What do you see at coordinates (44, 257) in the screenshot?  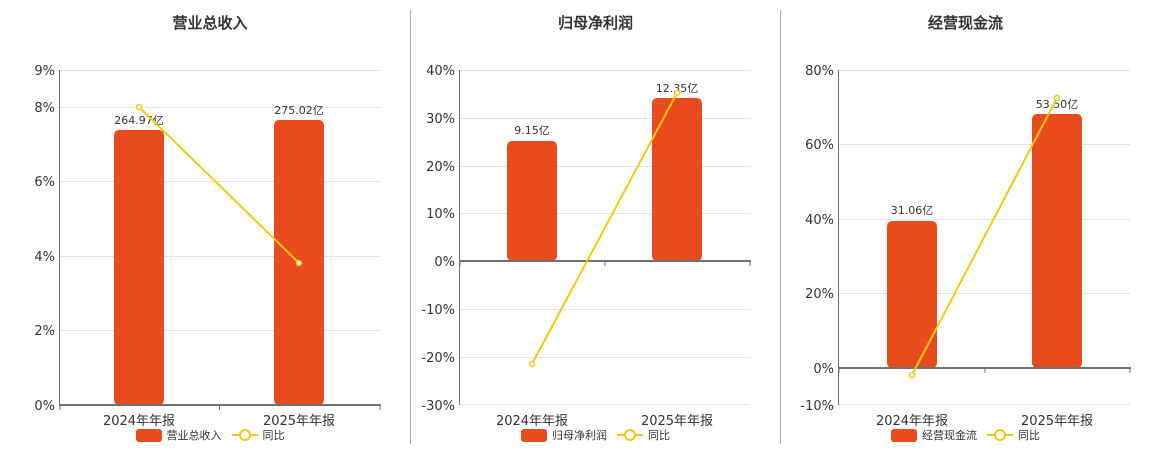 I see `svg-text: 4%` at bounding box center [44, 257].